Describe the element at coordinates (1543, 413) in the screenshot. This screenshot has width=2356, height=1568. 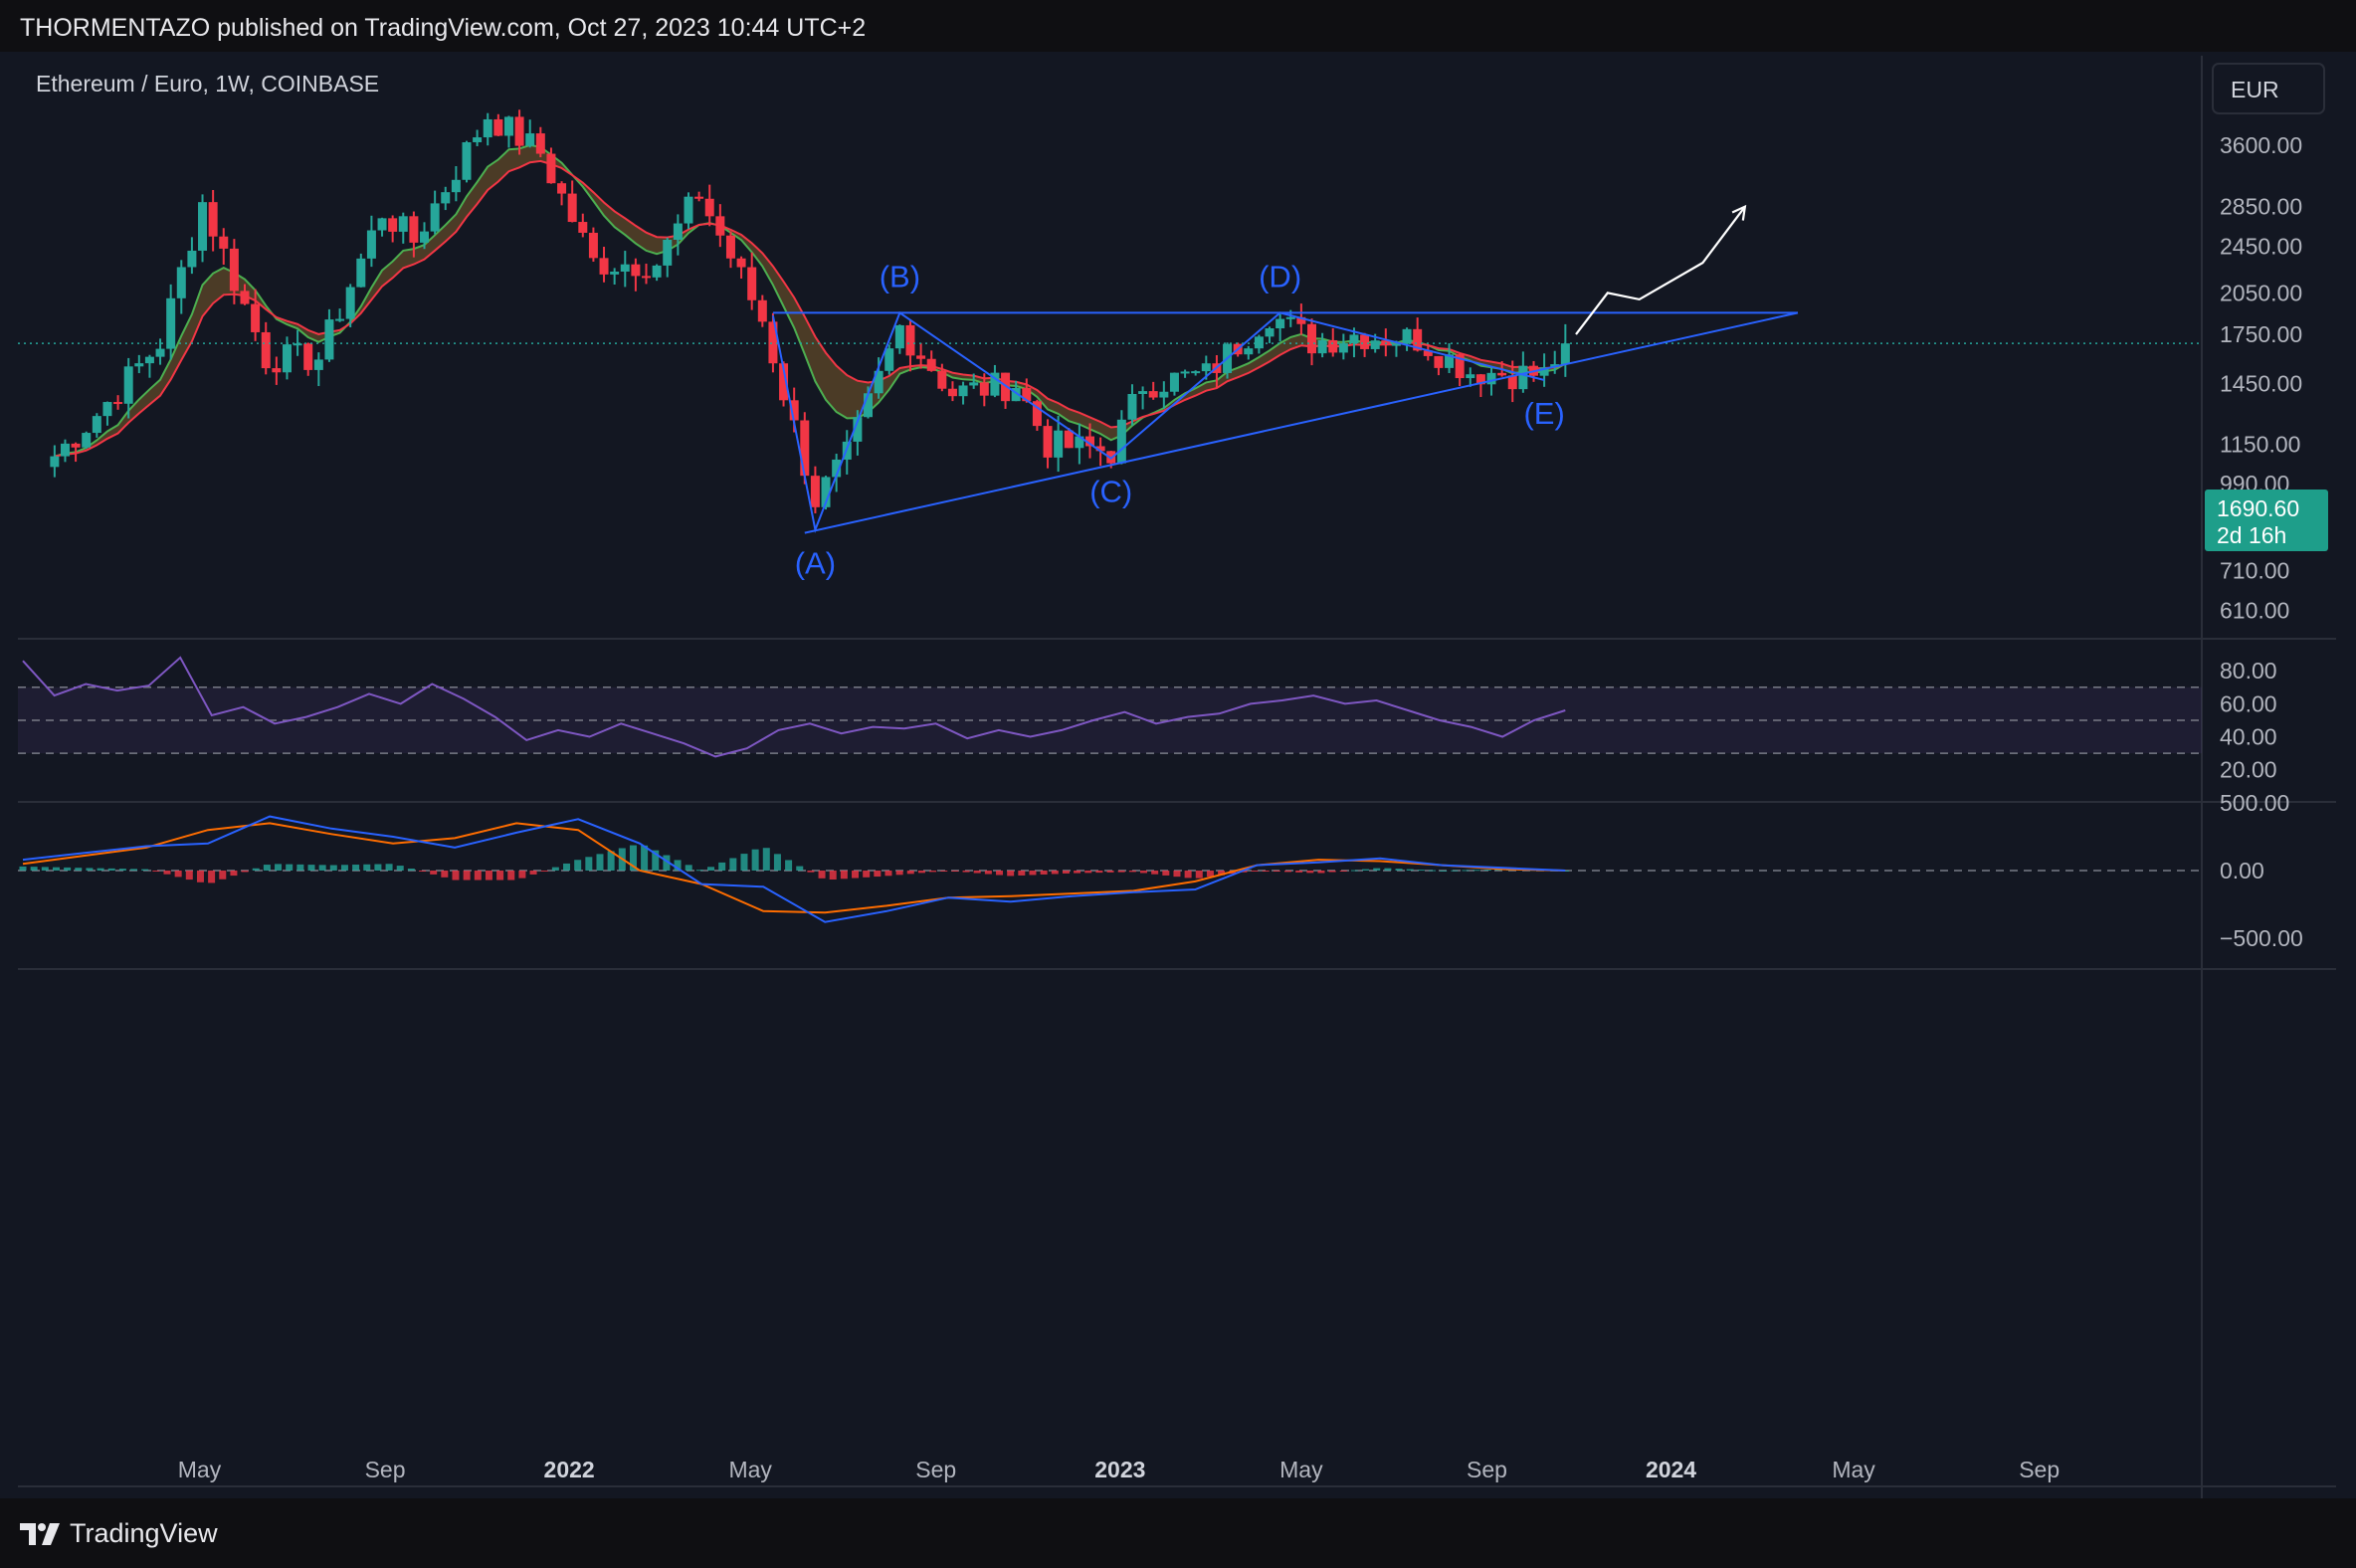
I see `wave-label: (E)` at that location.